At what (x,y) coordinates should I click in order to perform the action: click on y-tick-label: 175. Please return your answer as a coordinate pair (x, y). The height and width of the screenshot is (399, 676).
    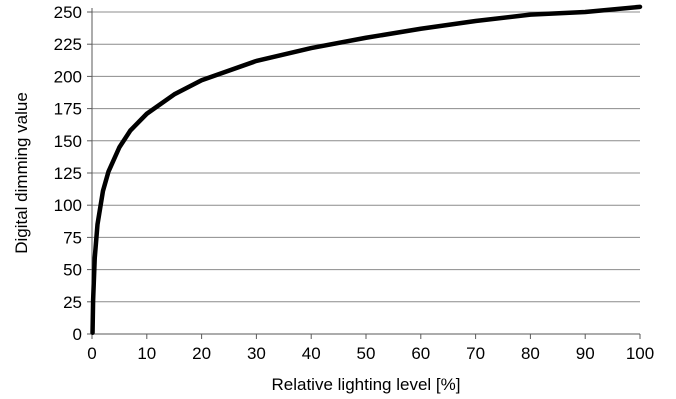
    Looking at the image, I should click on (68, 109).